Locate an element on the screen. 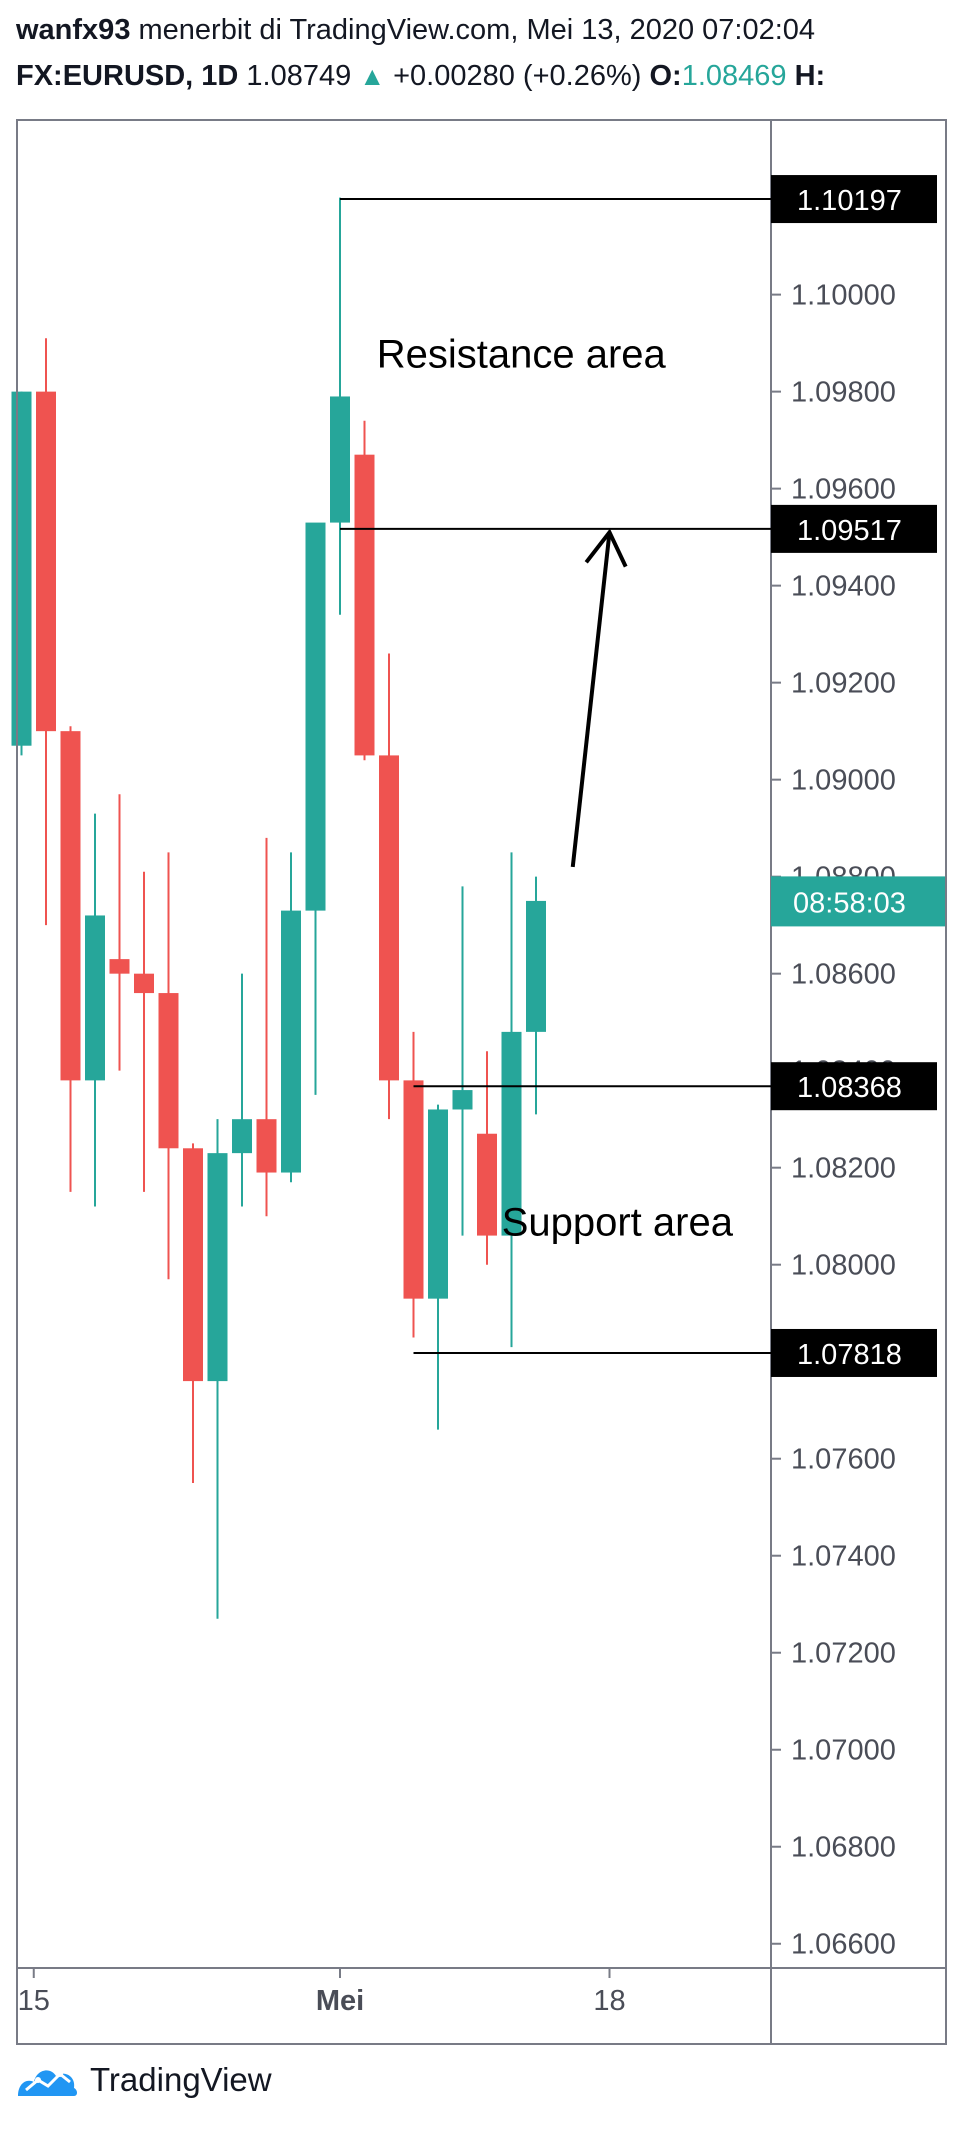  annotation-text: Support area is located at coordinates (618, 1223).